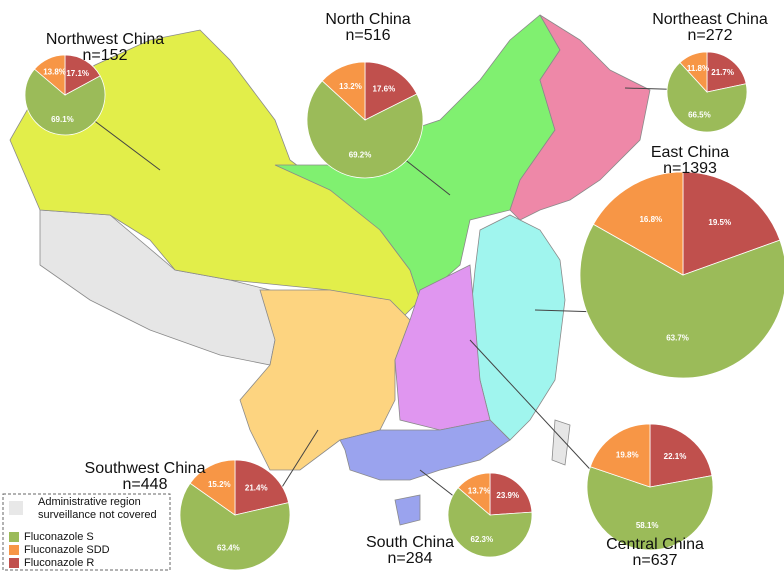 The height and width of the screenshot is (573, 784). What do you see at coordinates (535, 410) in the screenshot?
I see `leader-line` at bounding box center [535, 410].